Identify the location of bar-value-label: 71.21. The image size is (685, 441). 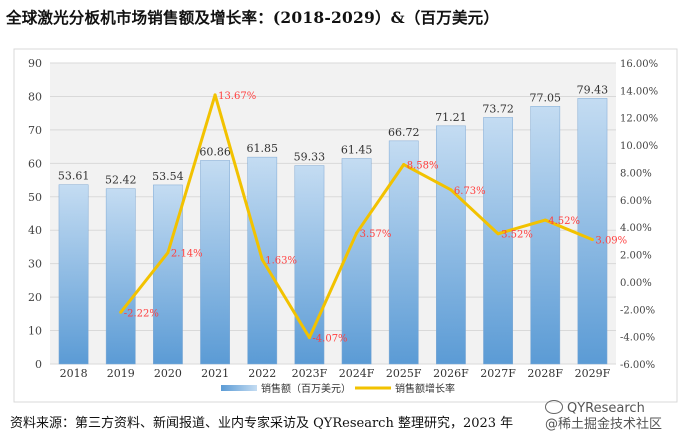
(451, 117).